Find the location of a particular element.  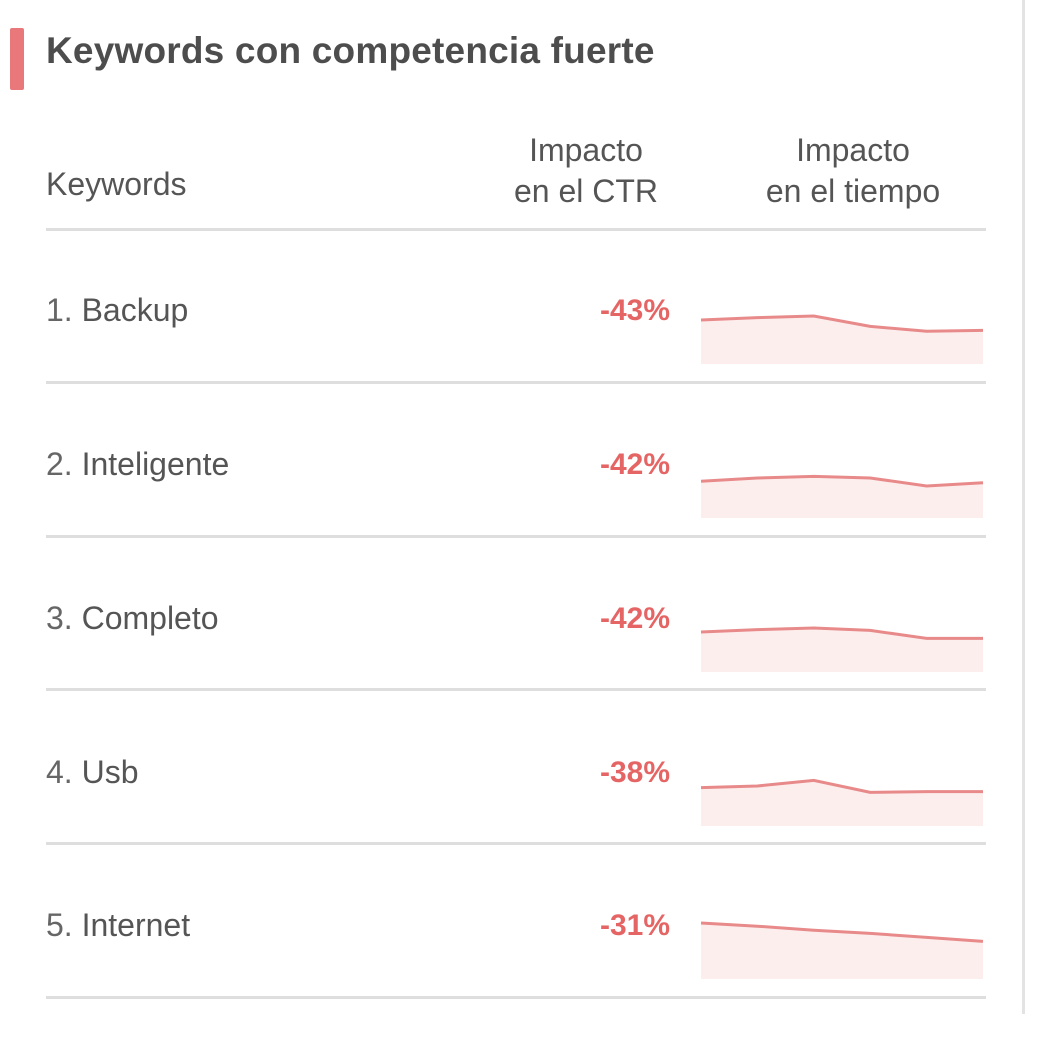

column-header-time-line2: en el tiempo is located at coordinates (853, 191).